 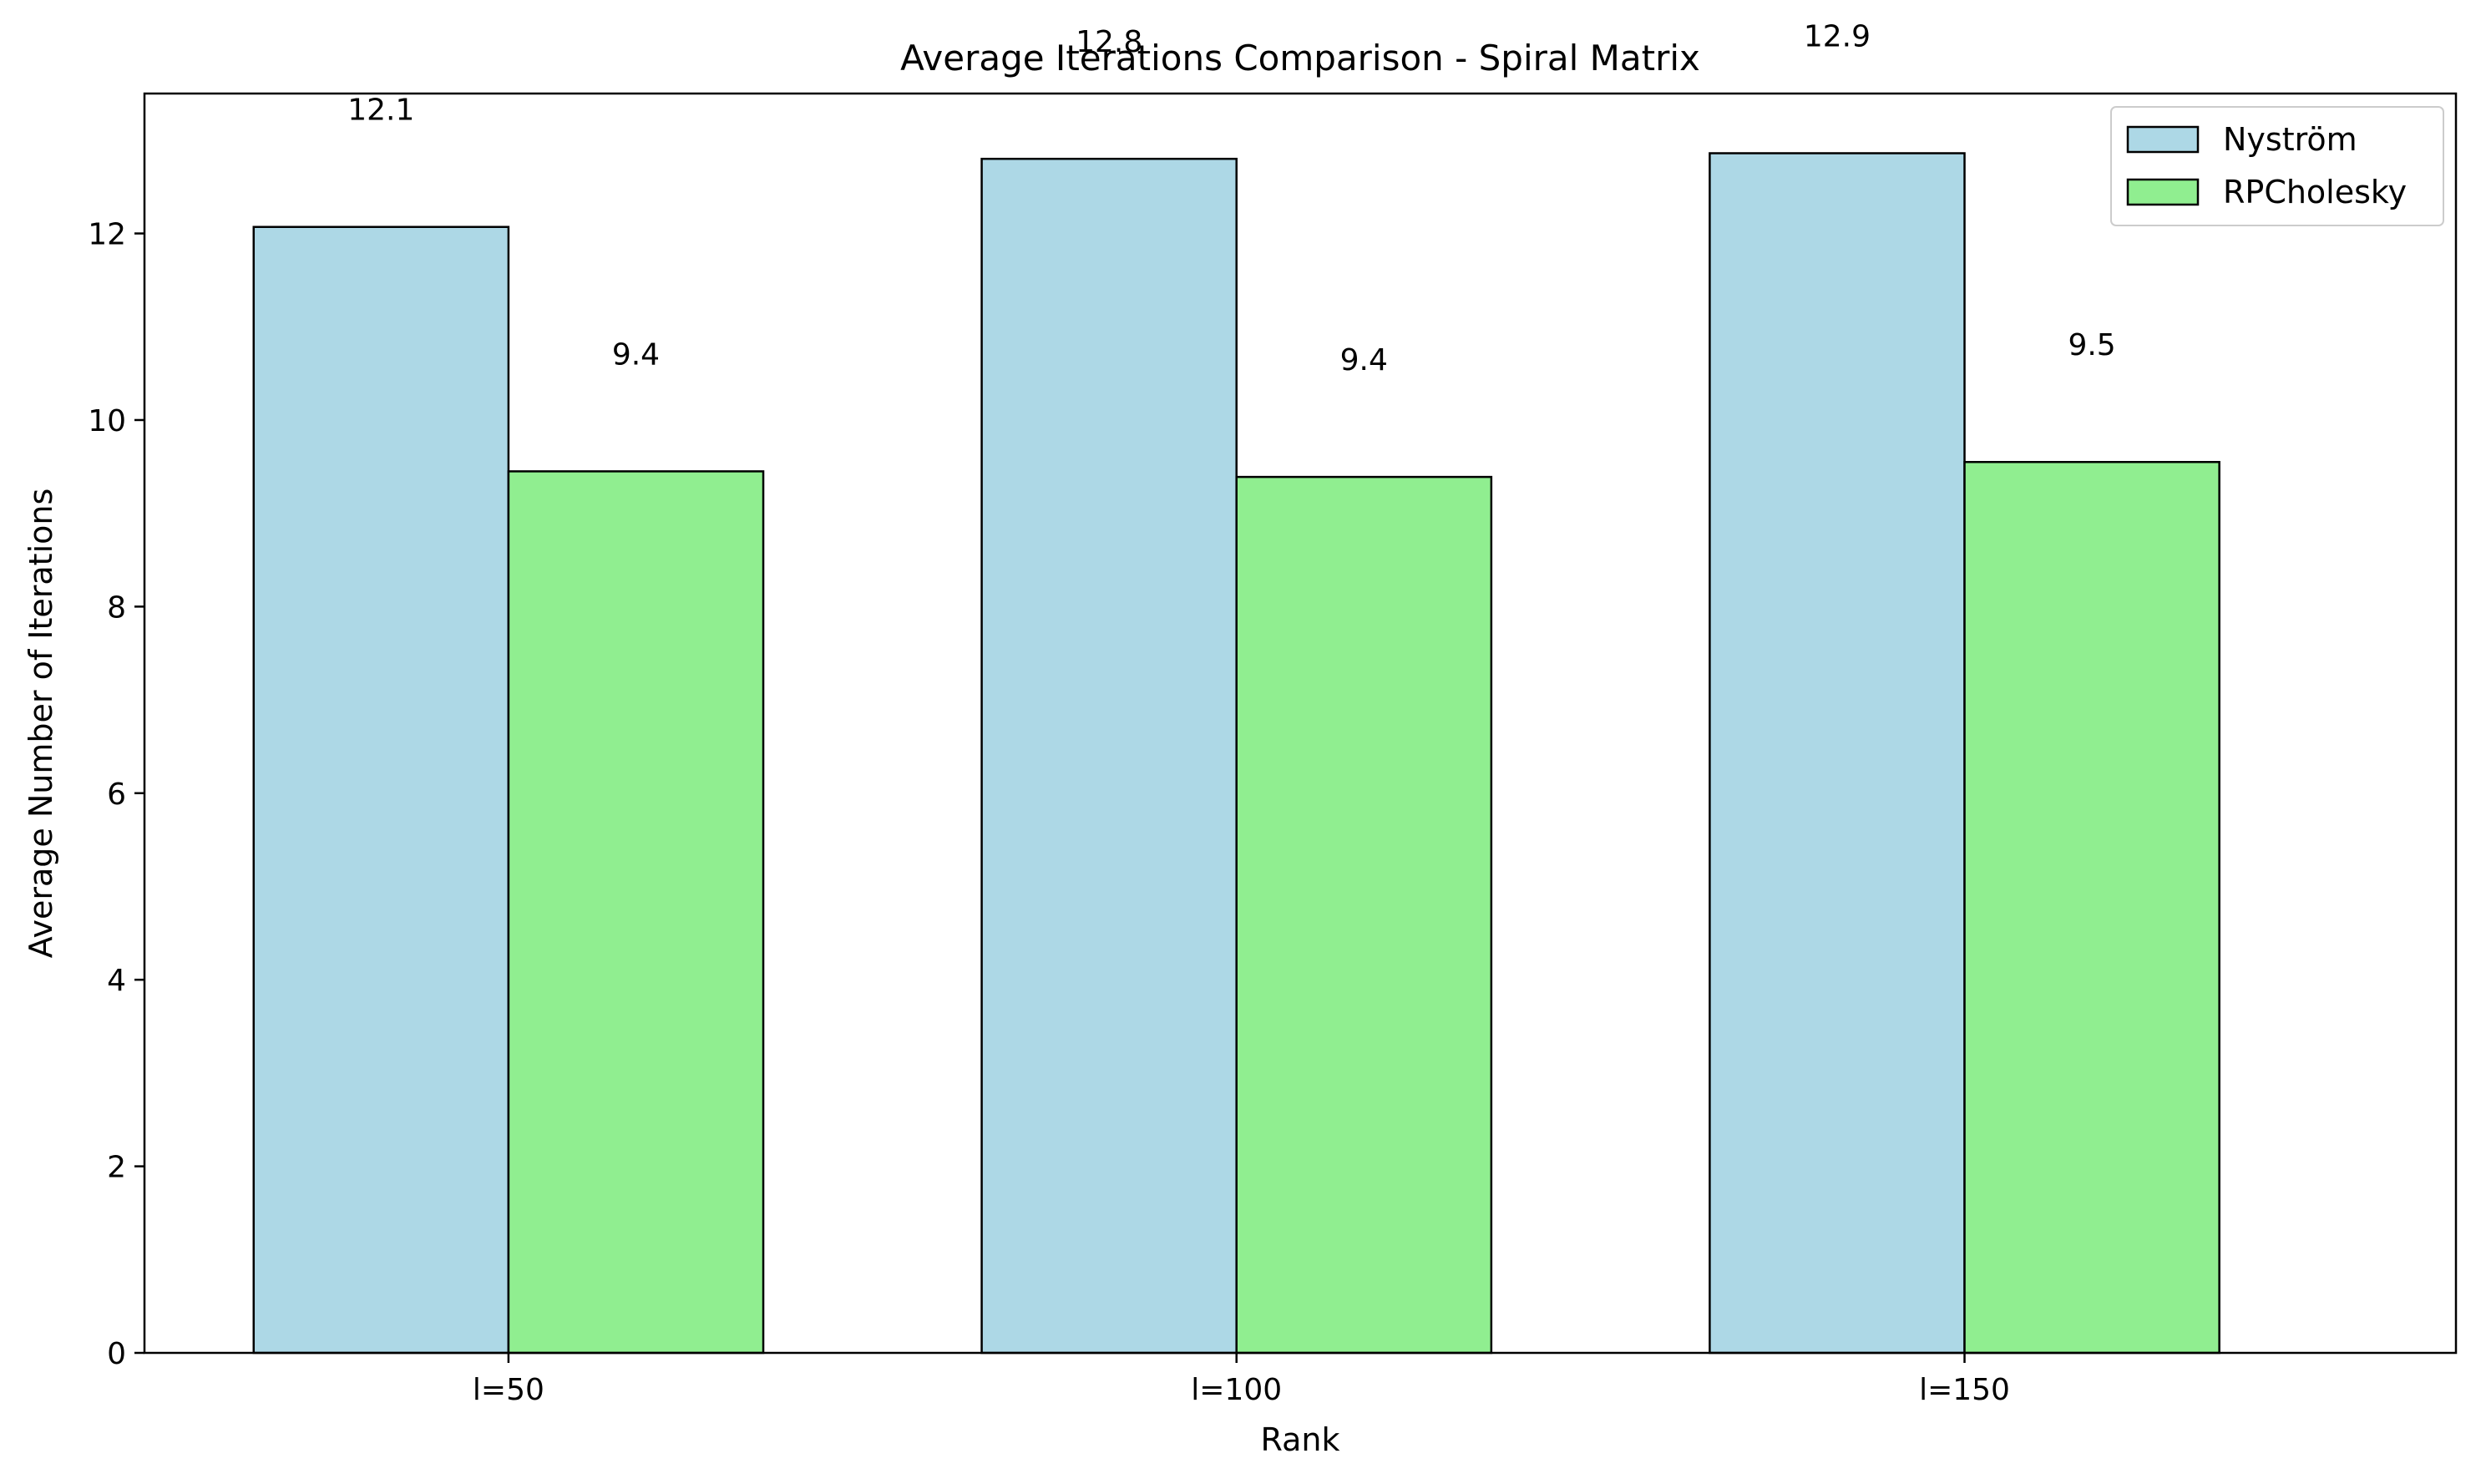 I want to click on y-tick-label-3: 6, so click(x=117, y=795).